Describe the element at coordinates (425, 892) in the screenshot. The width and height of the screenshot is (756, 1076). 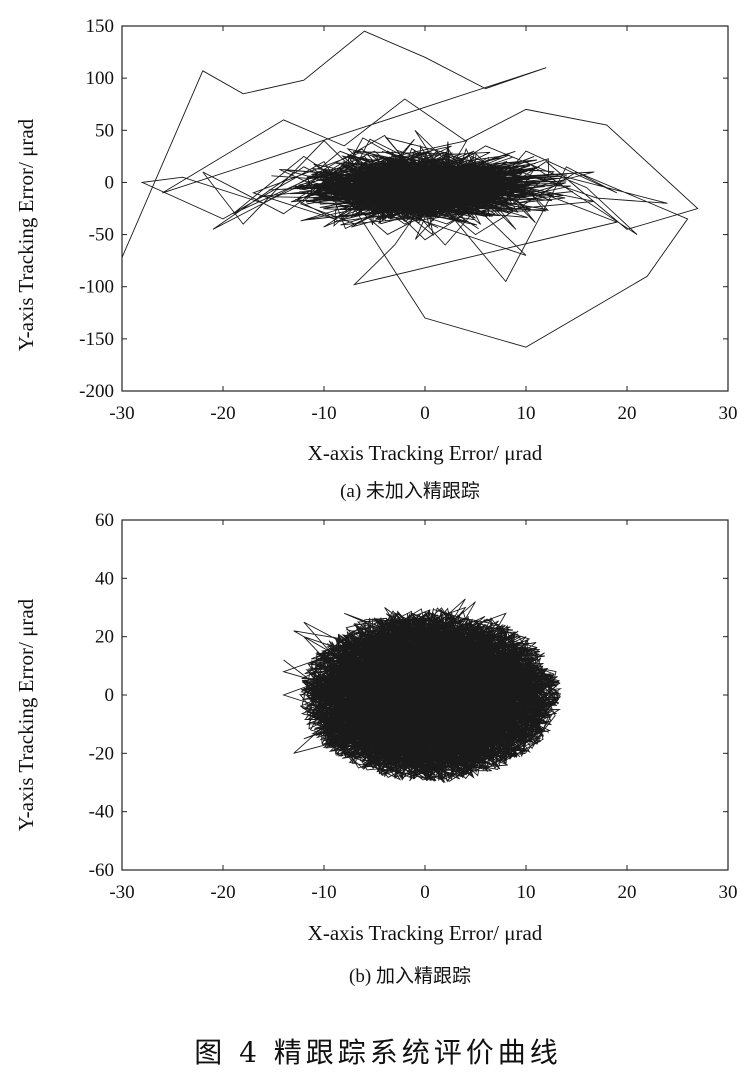
I see `x-tick-label-b: 0` at that location.